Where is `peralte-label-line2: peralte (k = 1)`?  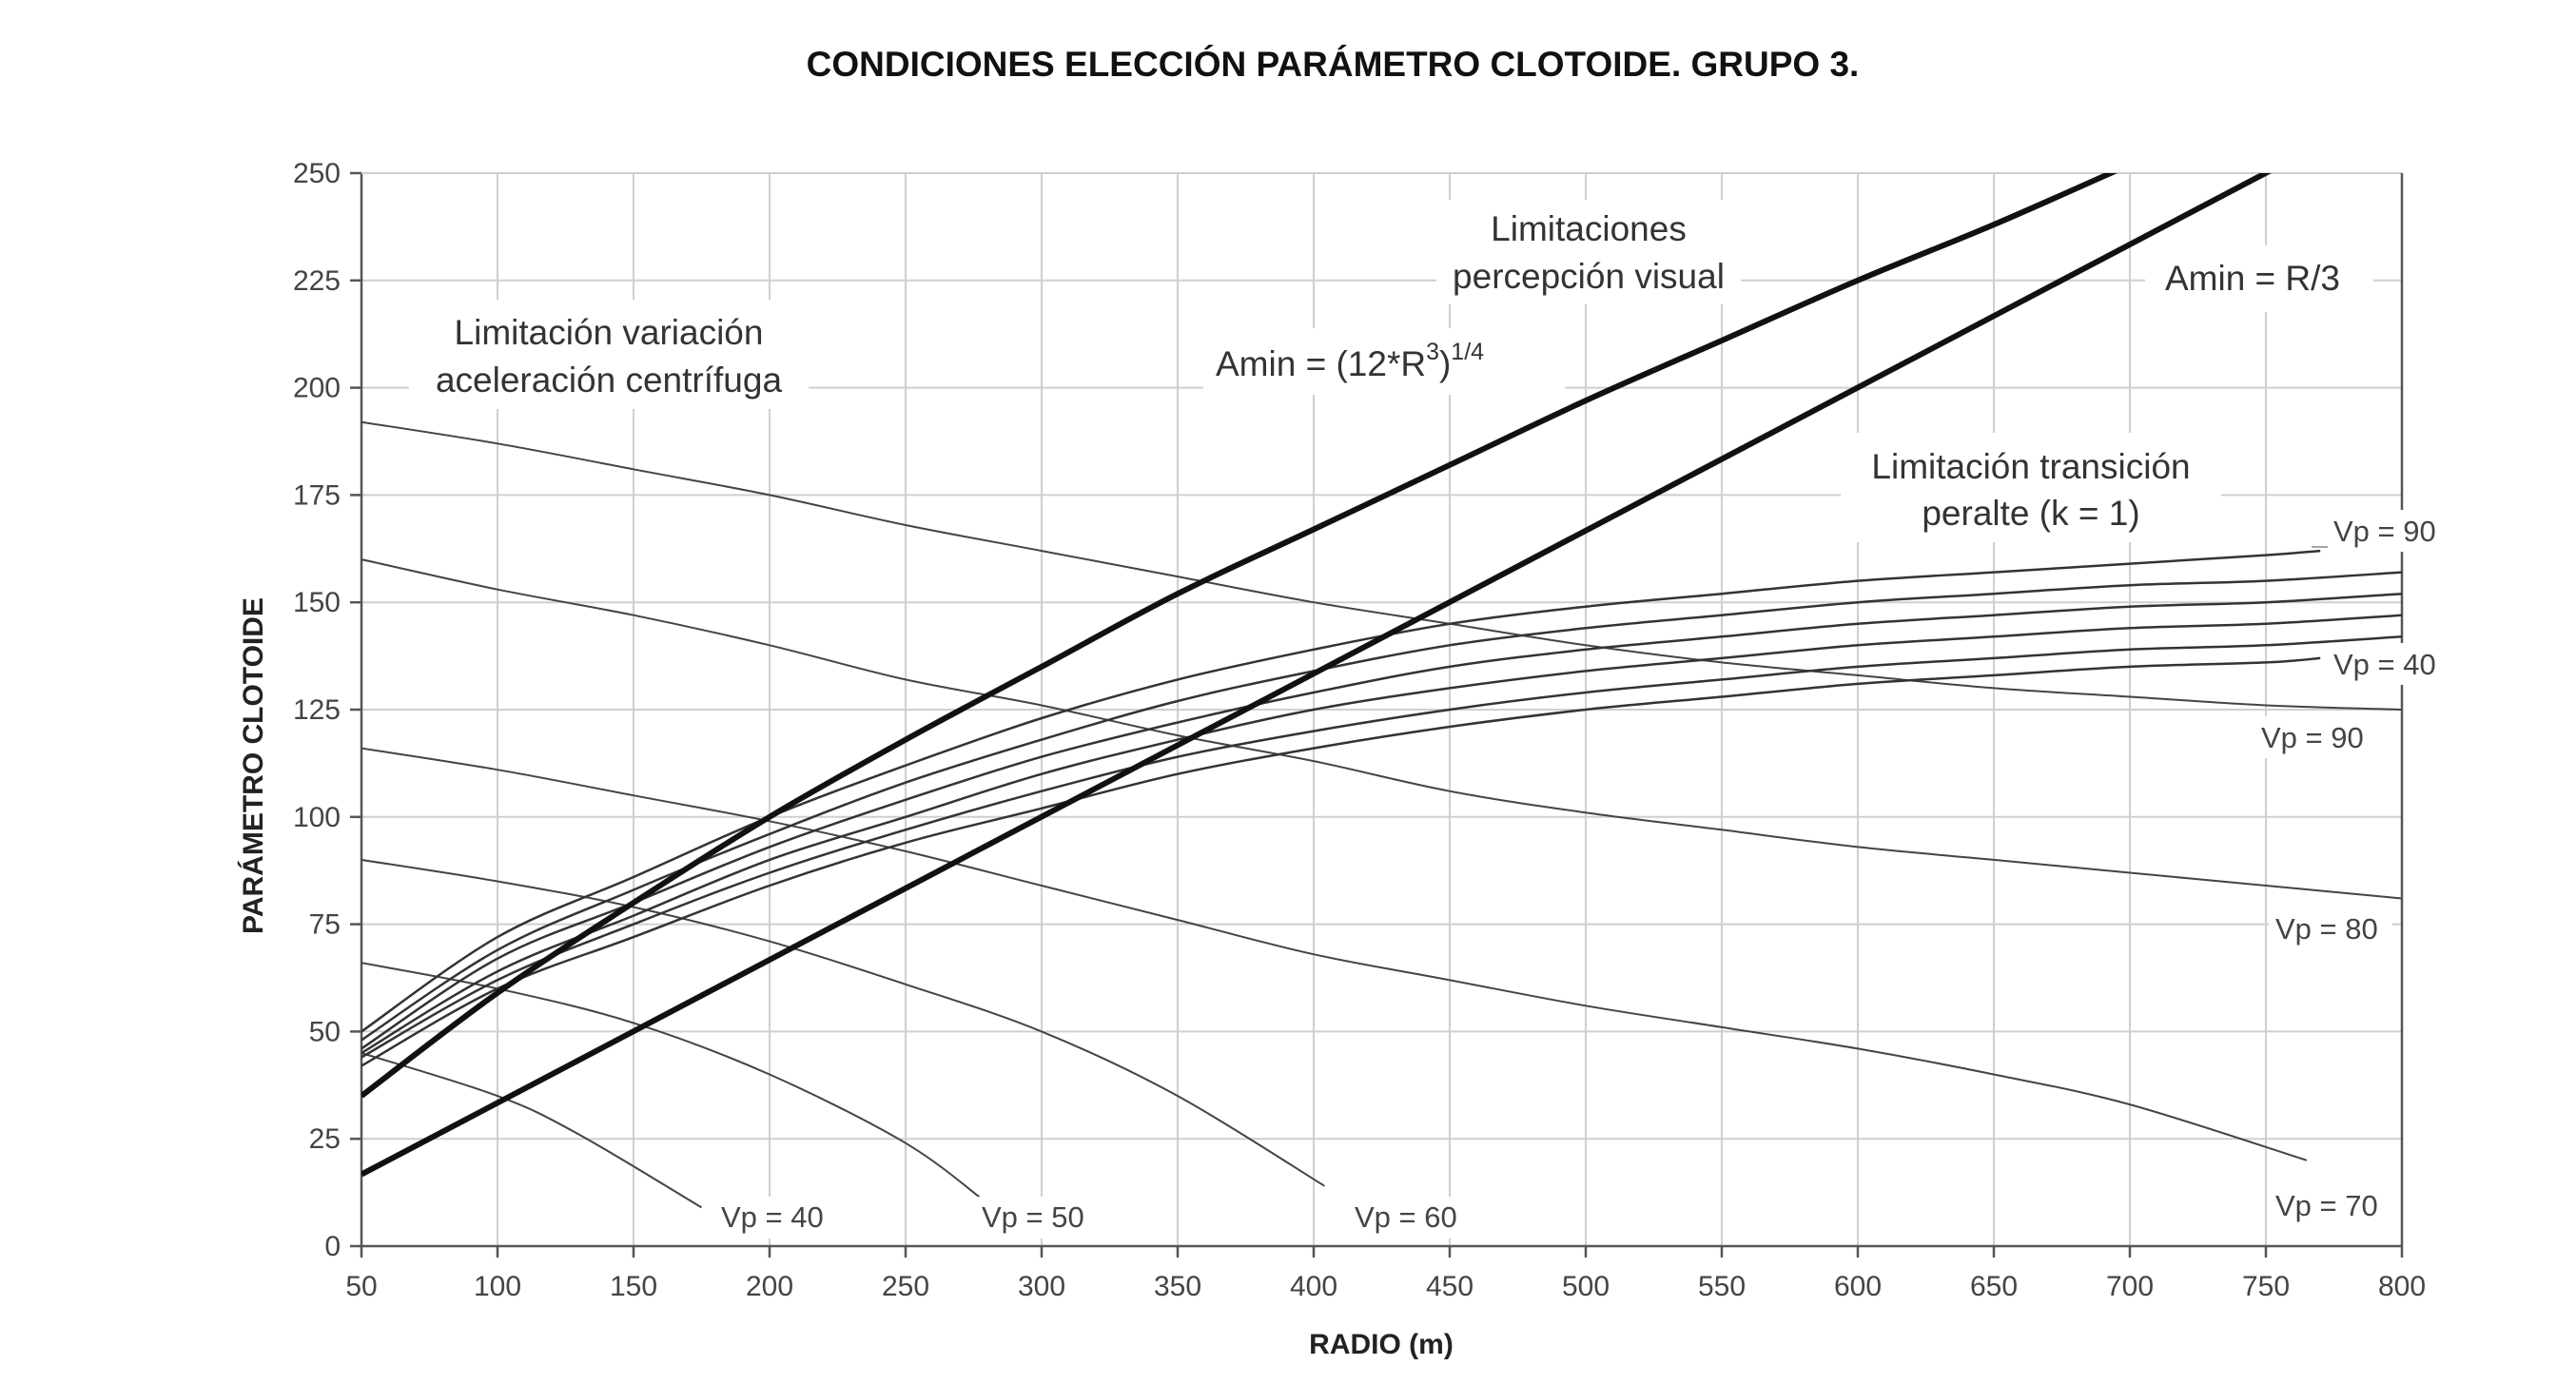
peralte-label-line2: peralte (k = 1) is located at coordinates (2030, 513).